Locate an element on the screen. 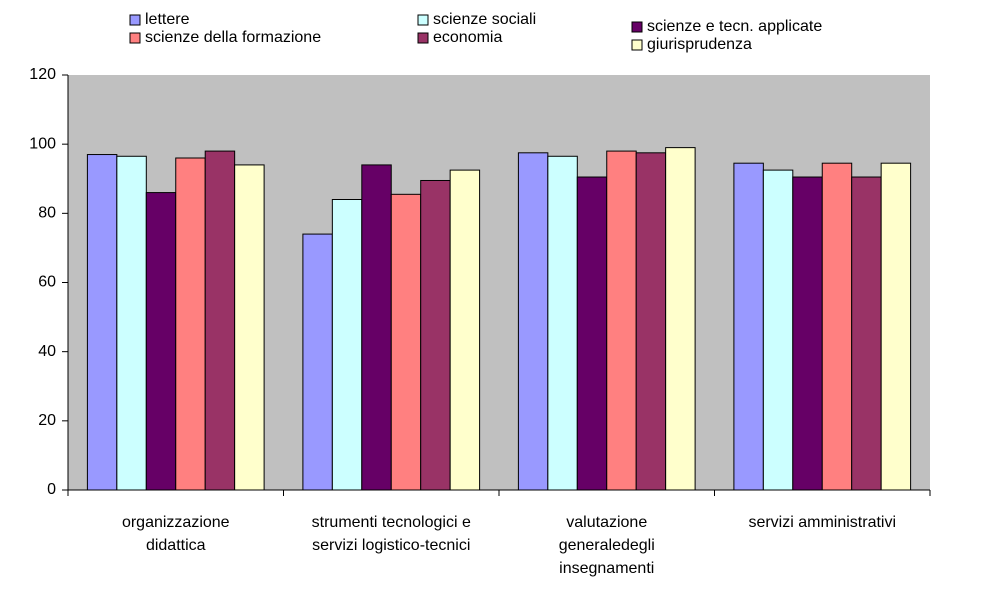  x-tick-label: valutazione generaledegli insegnamenti is located at coordinates (606, 545).